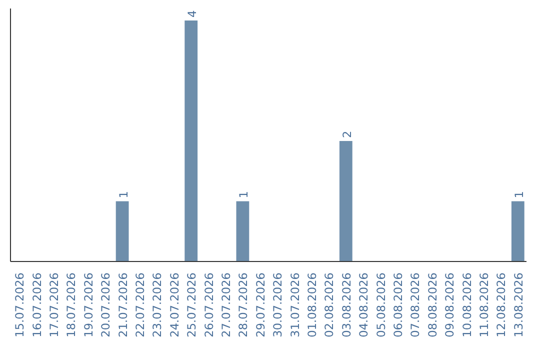 The height and width of the screenshot is (340, 540). Describe the element at coordinates (363, 305) in the screenshot. I see `x-tick-label: 04.08.2026` at that location.